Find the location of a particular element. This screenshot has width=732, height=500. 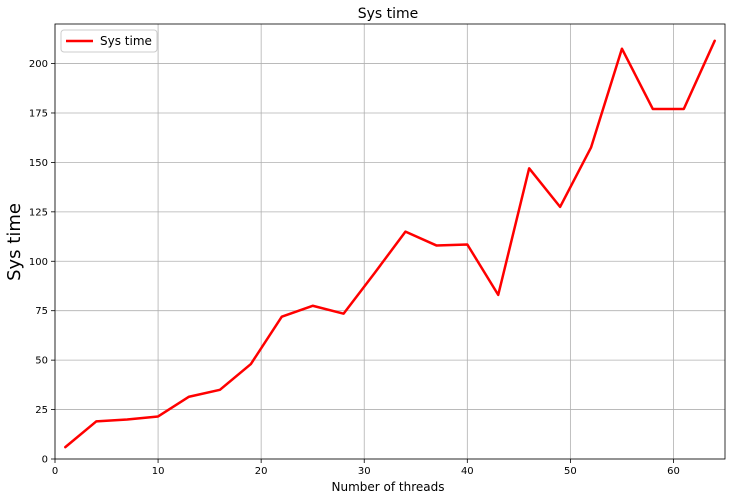

legend-box is located at coordinates (109, 41).